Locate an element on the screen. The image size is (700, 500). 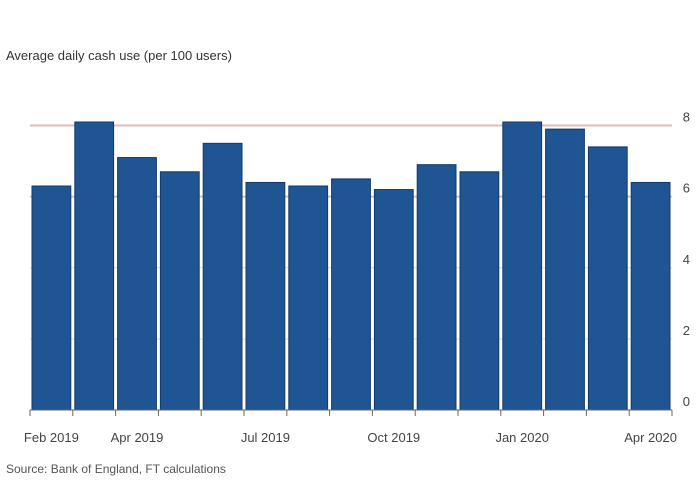
bar-mar-2020 is located at coordinates (607, 278).